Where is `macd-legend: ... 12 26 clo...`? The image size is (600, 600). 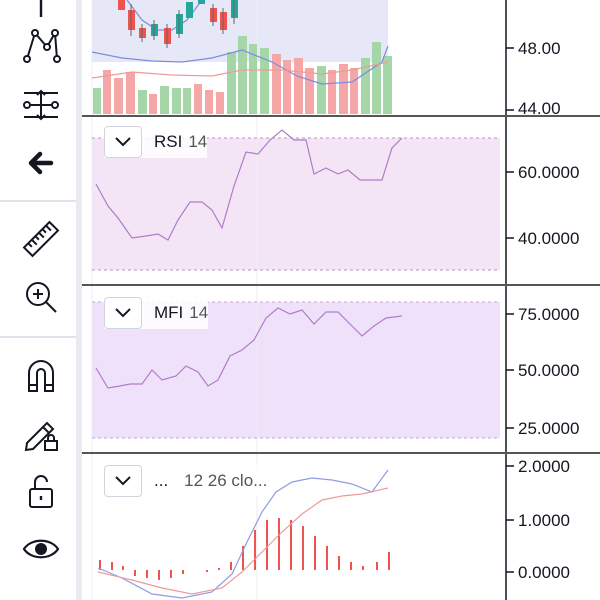 macd-legend: ... 12 26 clo... is located at coordinates (186, 481).